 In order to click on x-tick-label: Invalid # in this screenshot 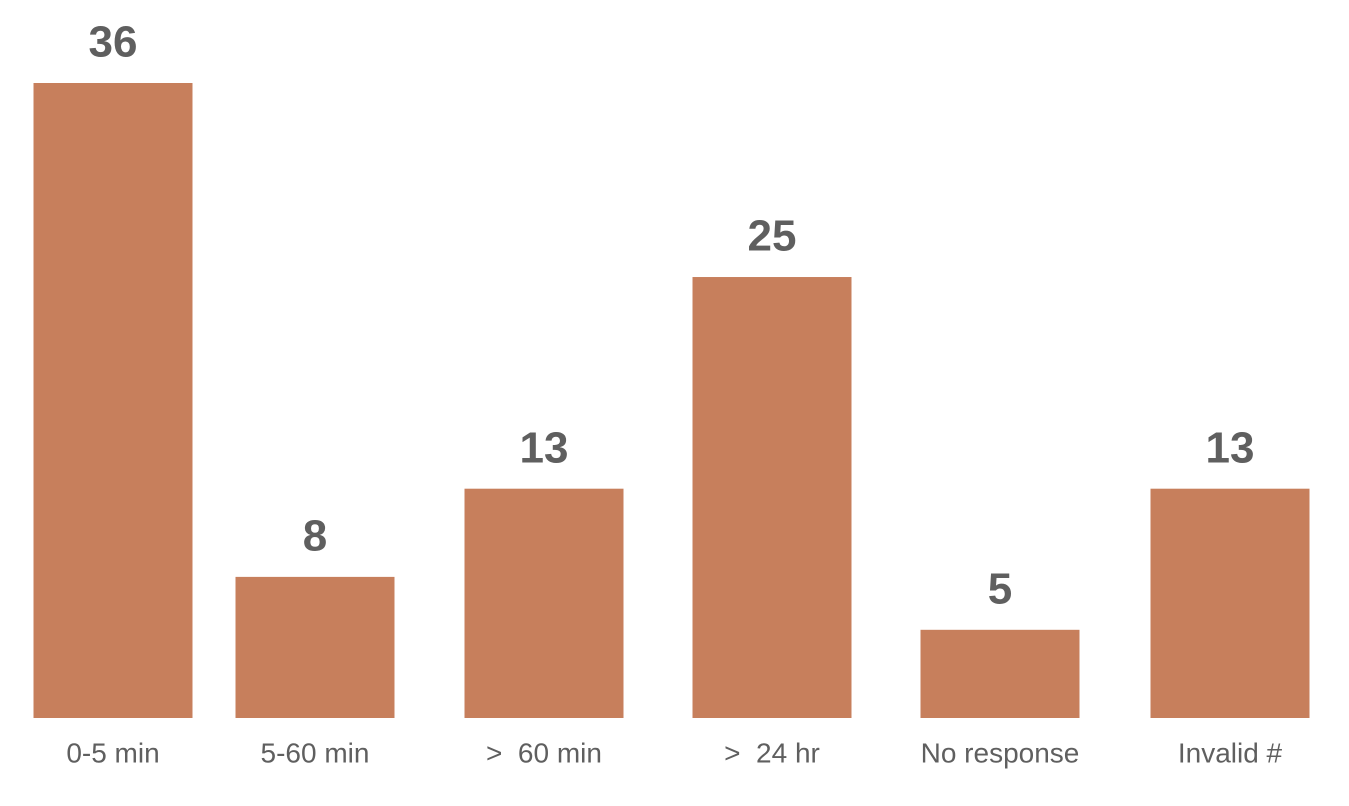, I will do `click(1230, 752)`.